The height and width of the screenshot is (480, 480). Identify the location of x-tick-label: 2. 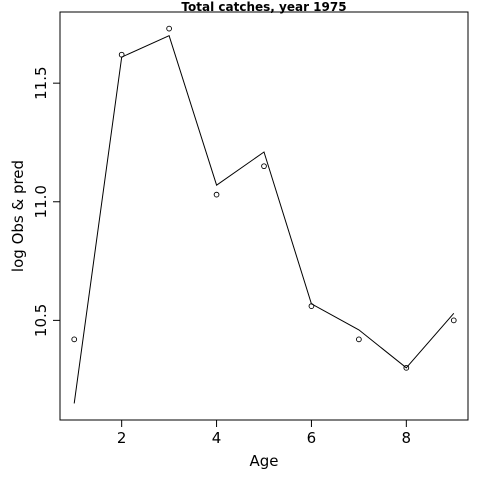
(122, 438).